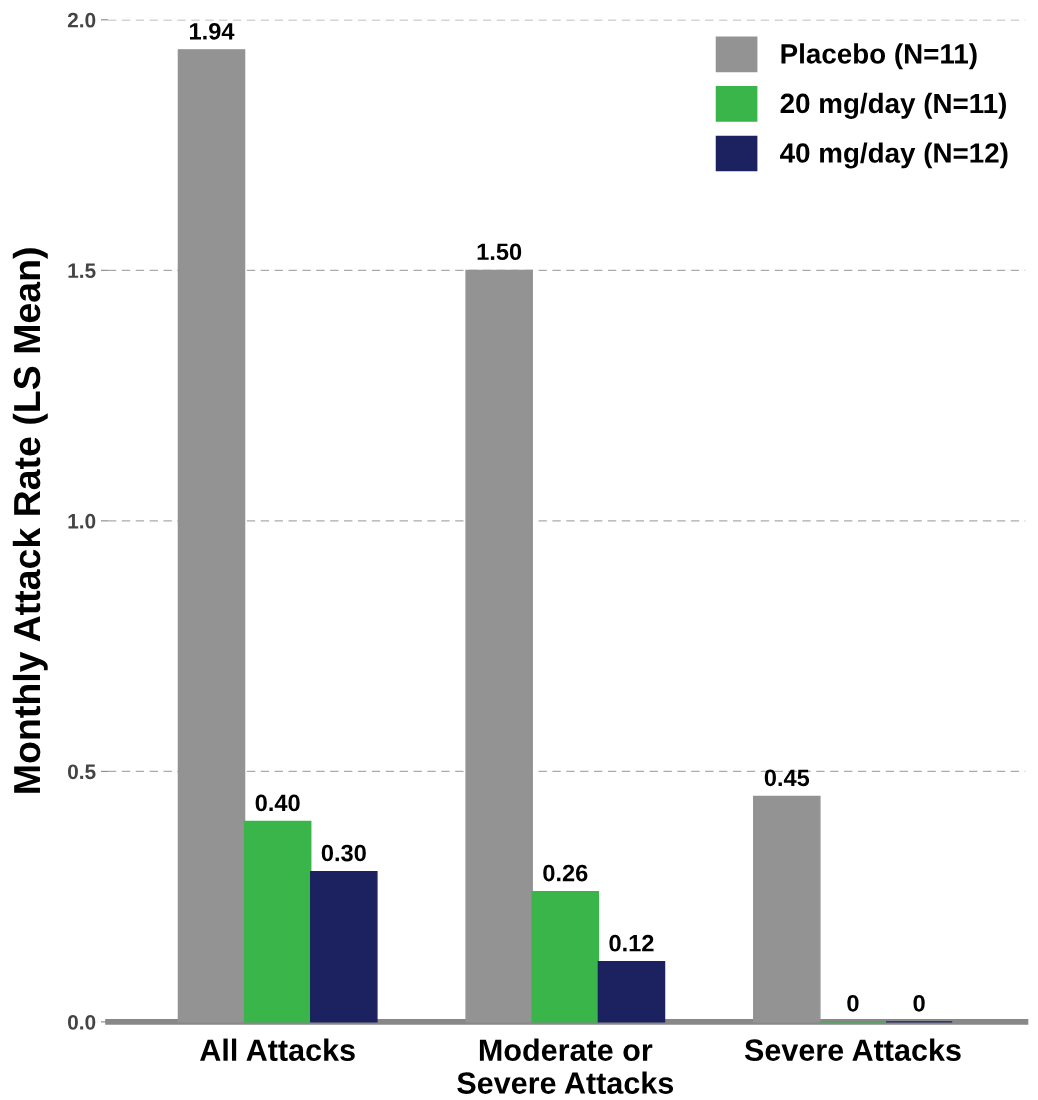  I want to click on y-tick-label: 2.0, so click(81, 20).